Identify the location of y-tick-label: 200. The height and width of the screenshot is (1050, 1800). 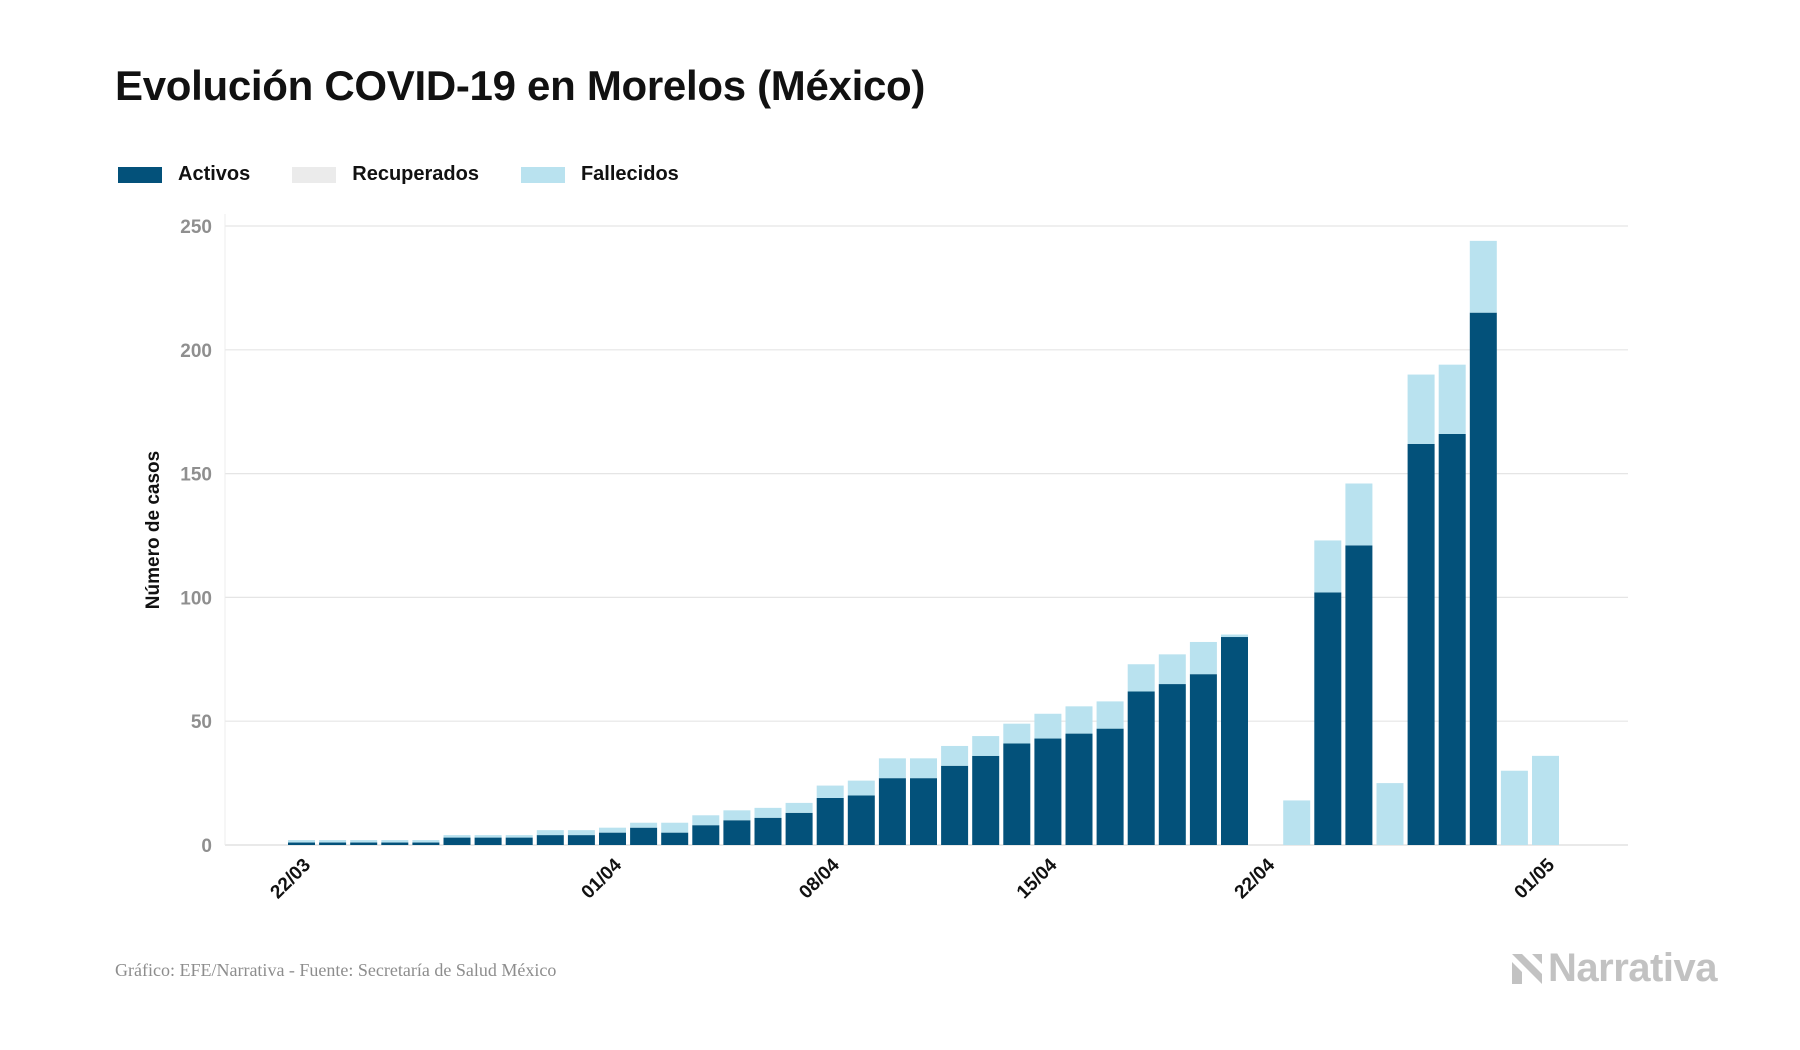
(196, 351).